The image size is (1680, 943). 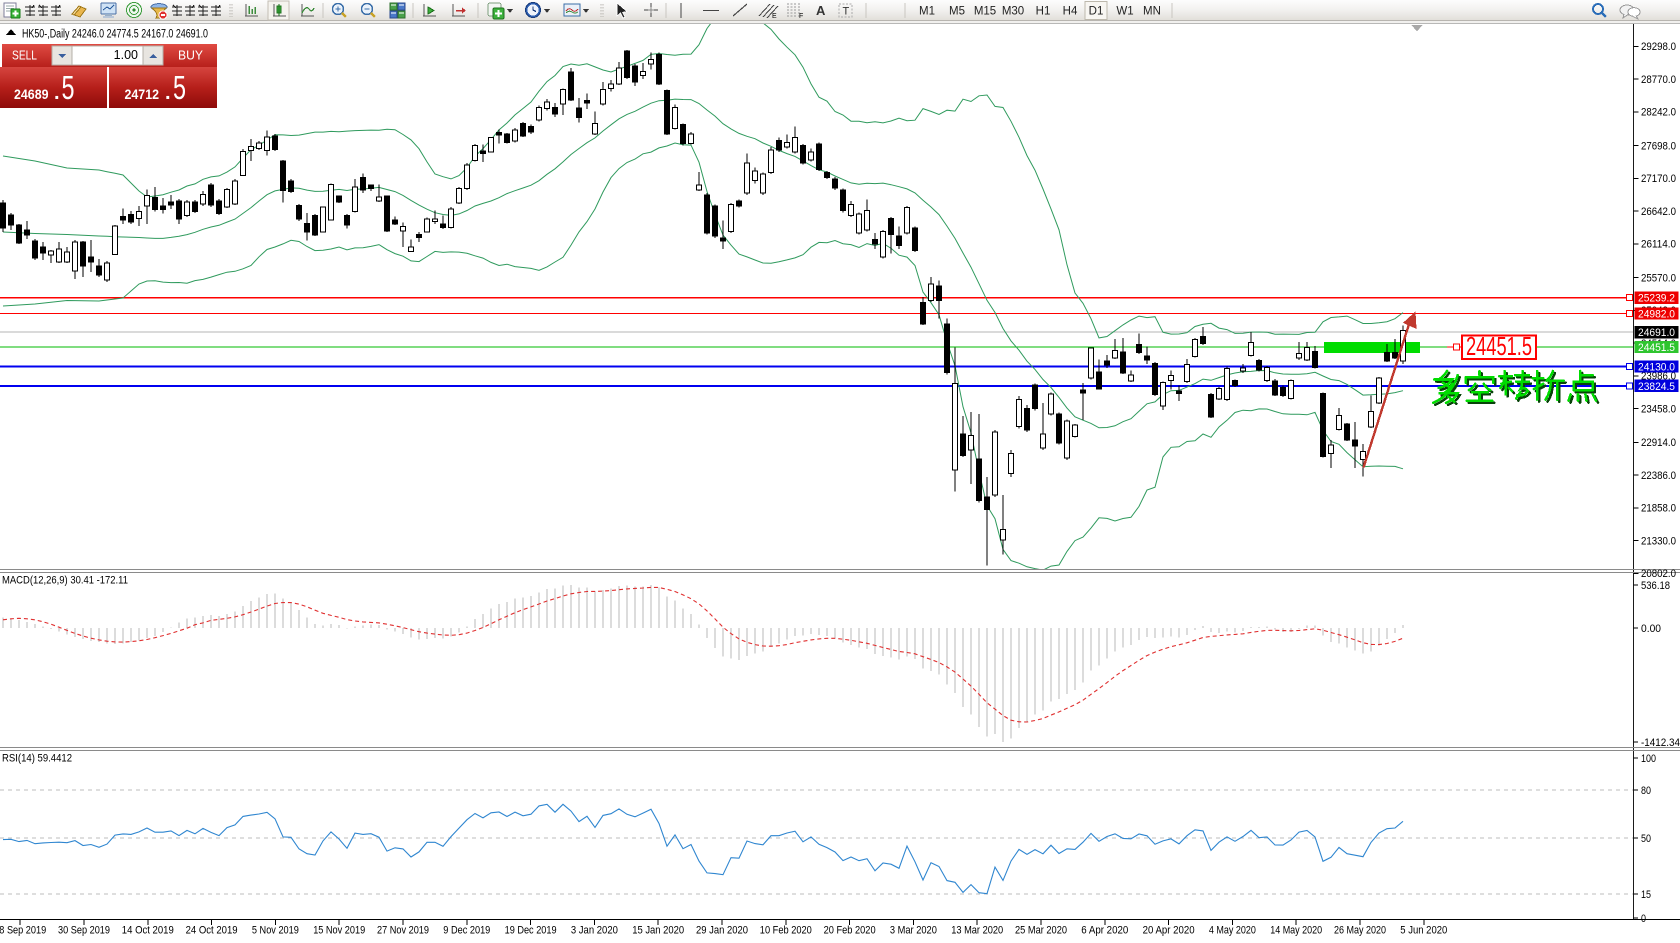 What do you see at coordinates (1658, 47) in the screenshot?
I see `svg-text: 29298.0` at bounding box center [1658, 47].